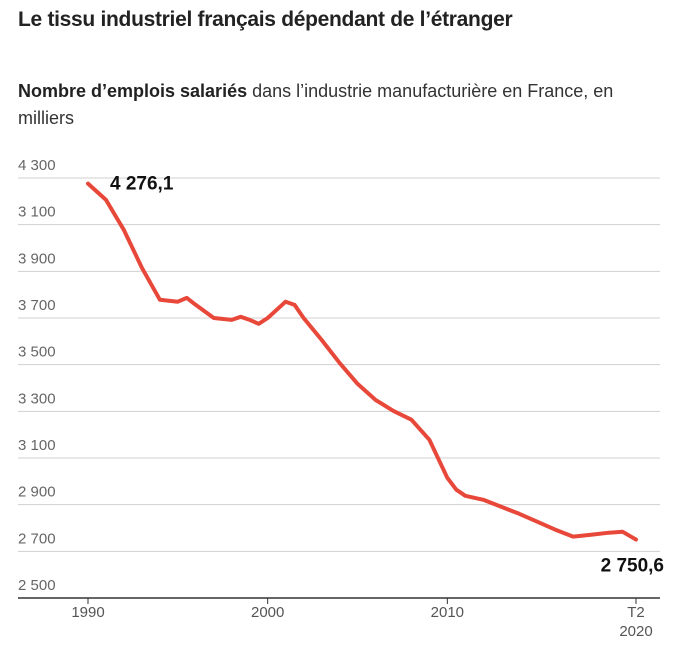 The image size is (688, 662). What do you see at coordinates (37, 305) in the screenshot?
I see `y-tick-label: 3 700` at bounding box center [37, 305].